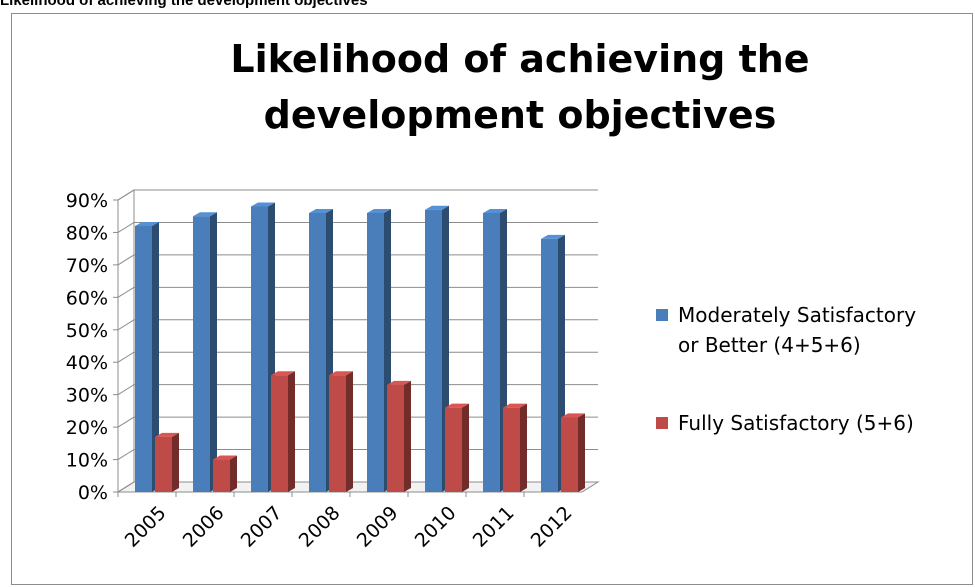  Describe the element at coordinates (87, 266) in the screenshot. I see `y-tick-label: 70%` at that location.